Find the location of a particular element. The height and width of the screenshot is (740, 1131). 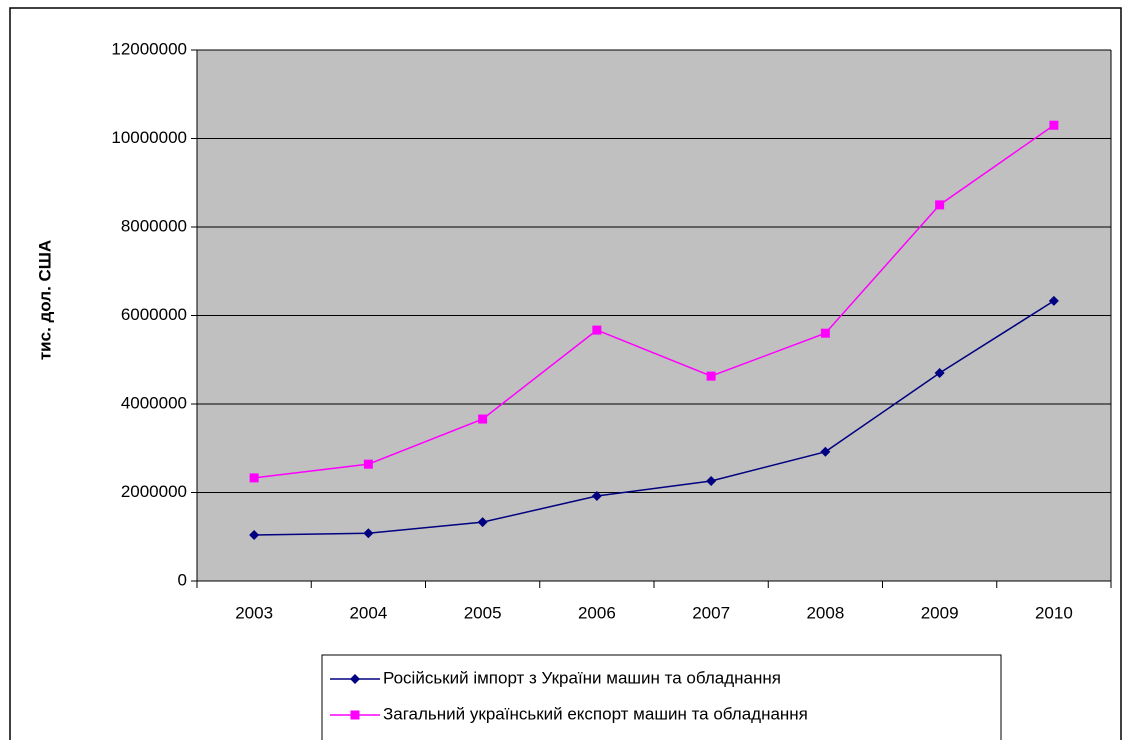

y-tick-label: 6000000 is located at coordinates (154, 314).